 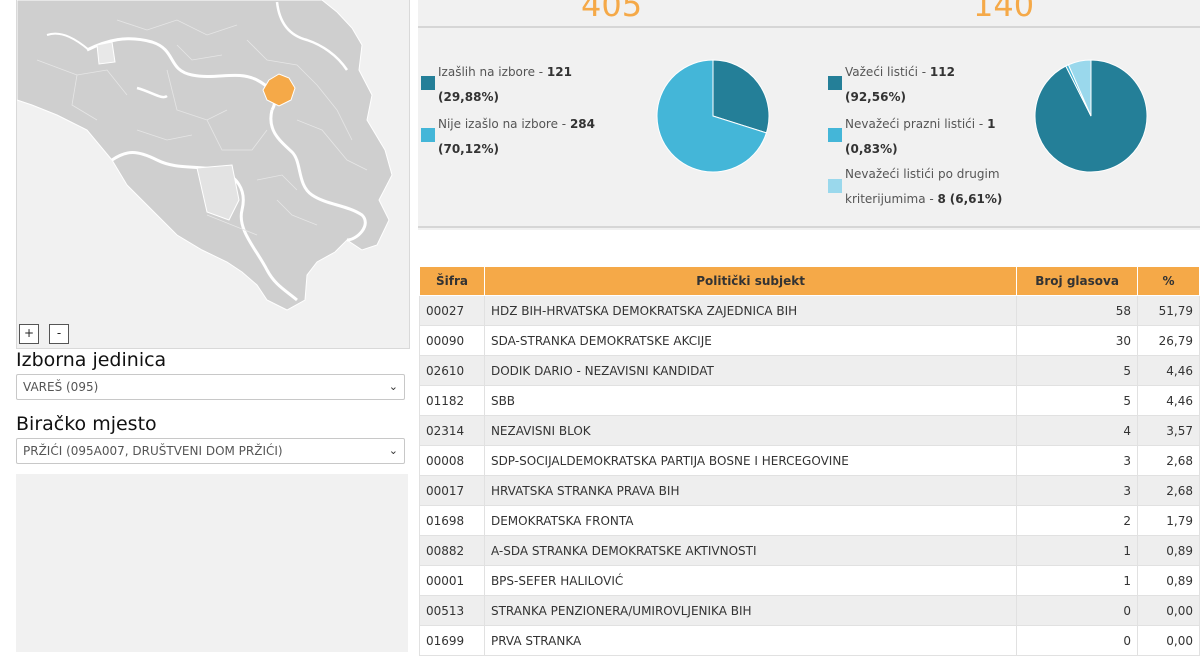 I want to click on turnout-pie-chart, so click(x=713, y=116).